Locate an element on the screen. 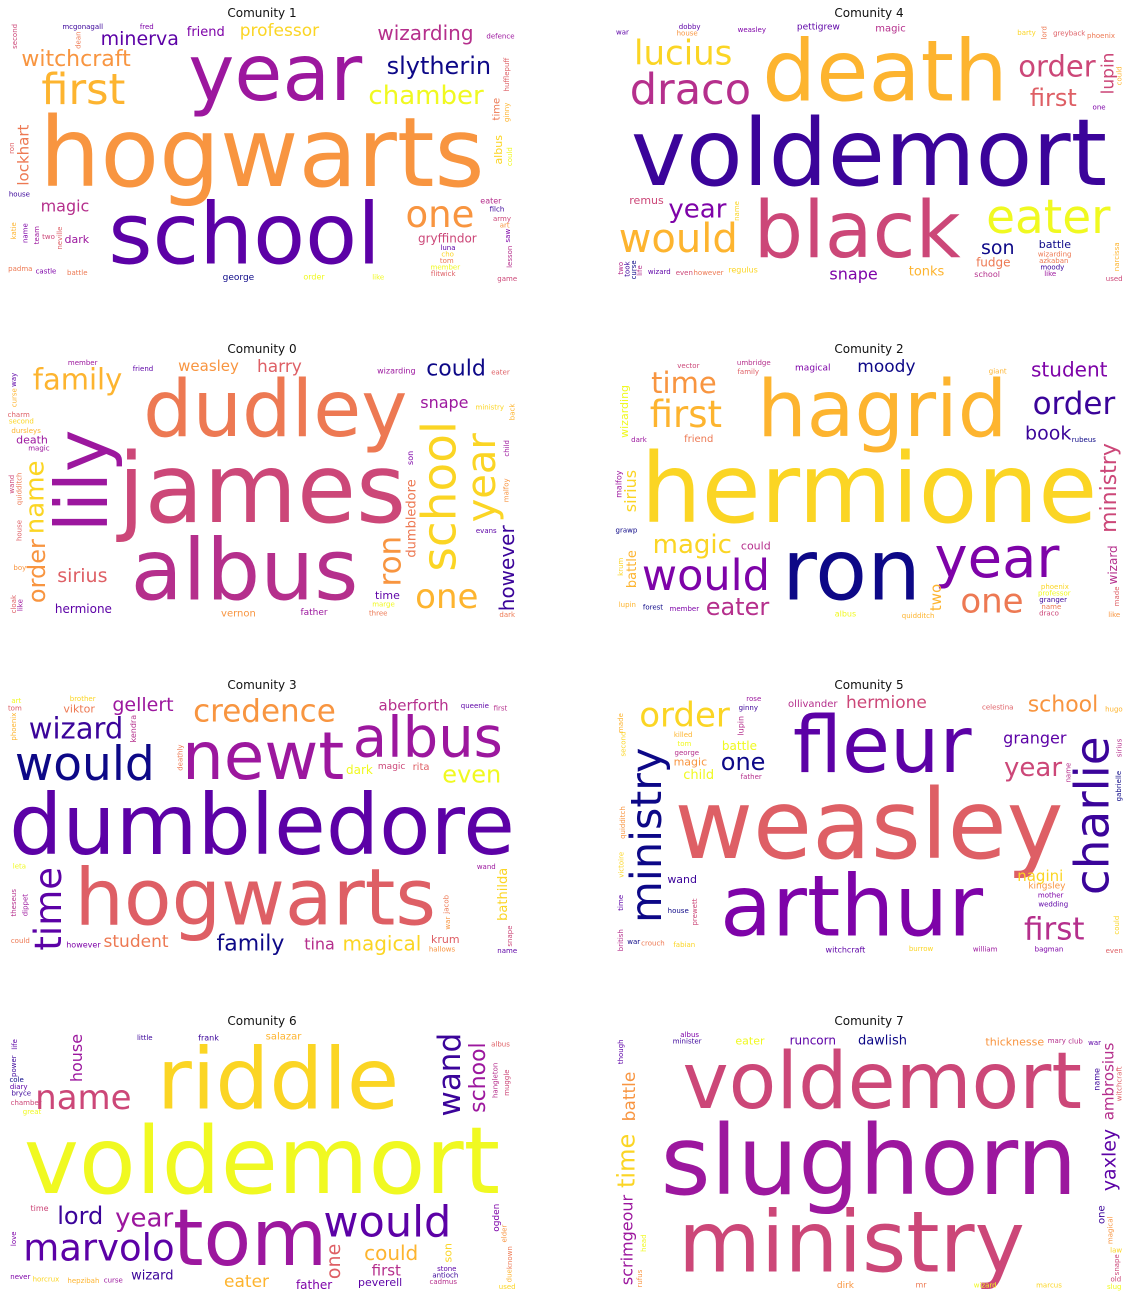 This screenshot has height=1294, width=1130. cloud-word: lily is located at coordinates (82, 480).